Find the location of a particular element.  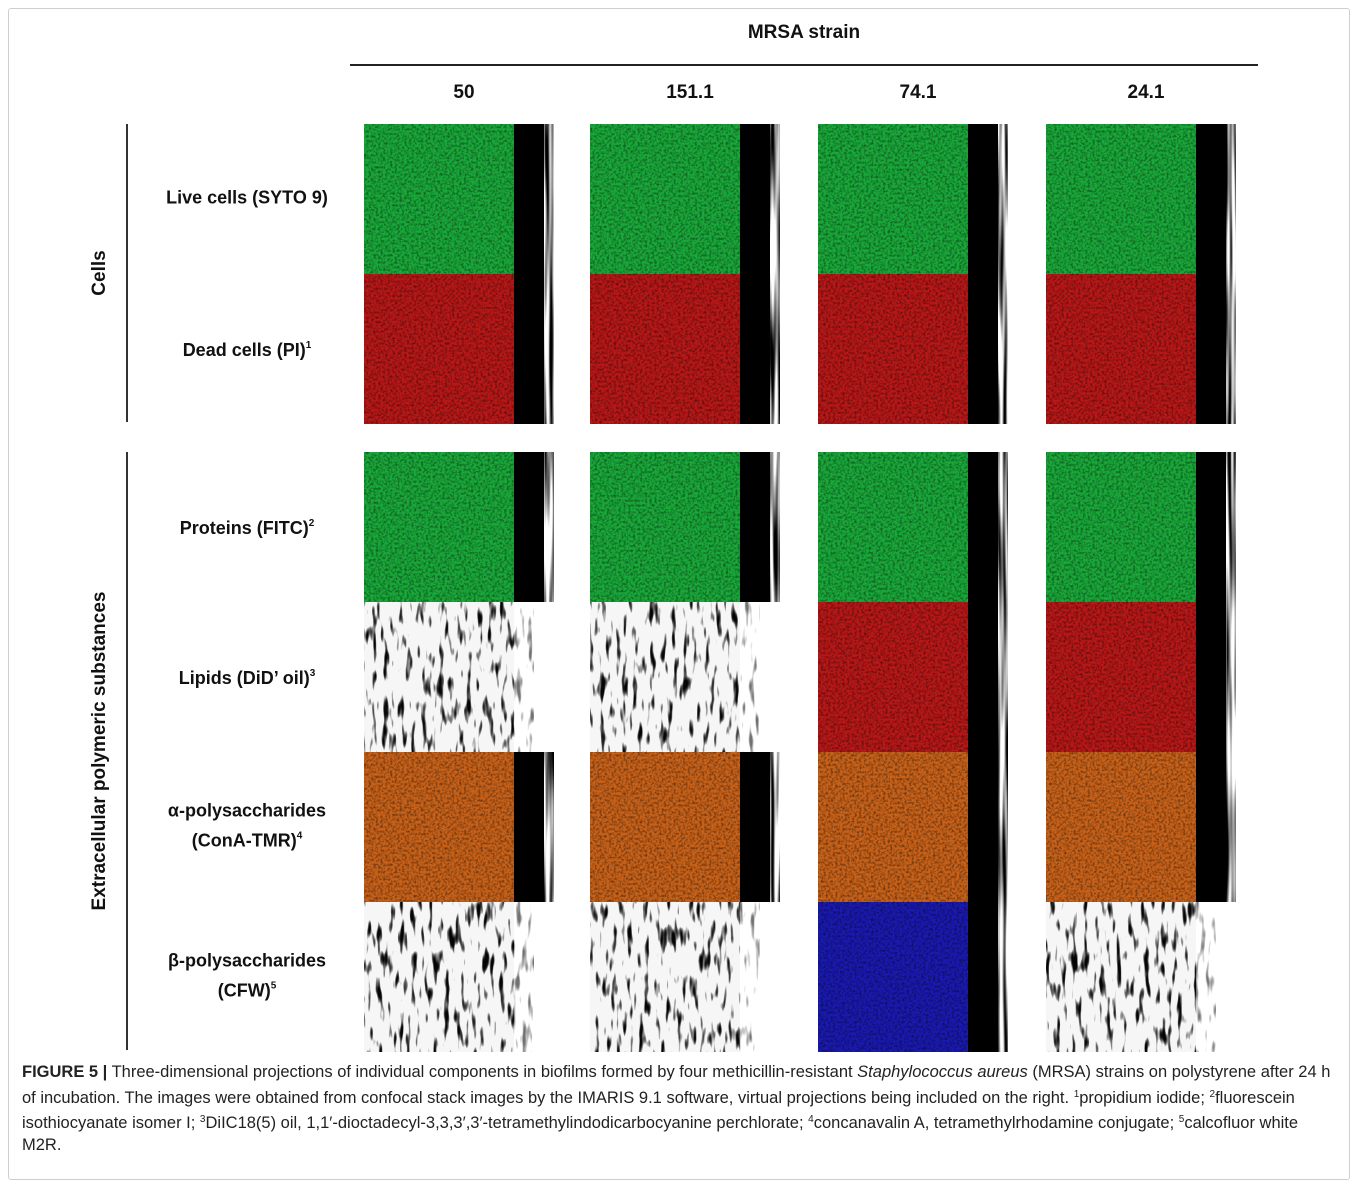

row-label-6: β-polysaccharides (CFW)5 is located at coordinates (247, 976).